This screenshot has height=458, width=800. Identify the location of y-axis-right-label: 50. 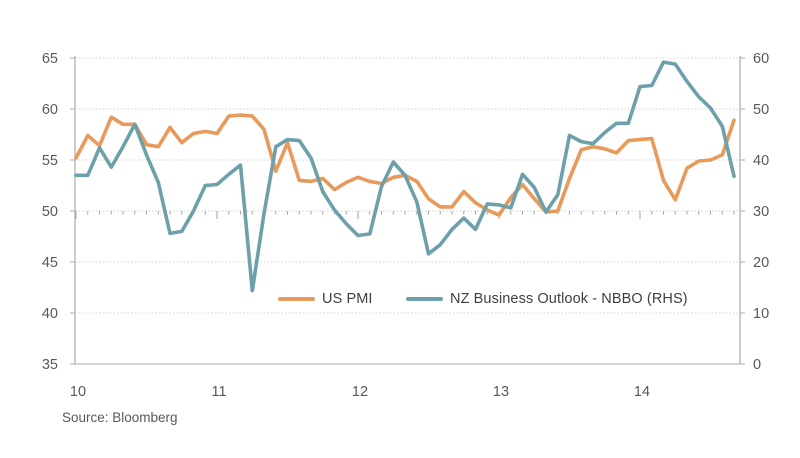
(761, 110).